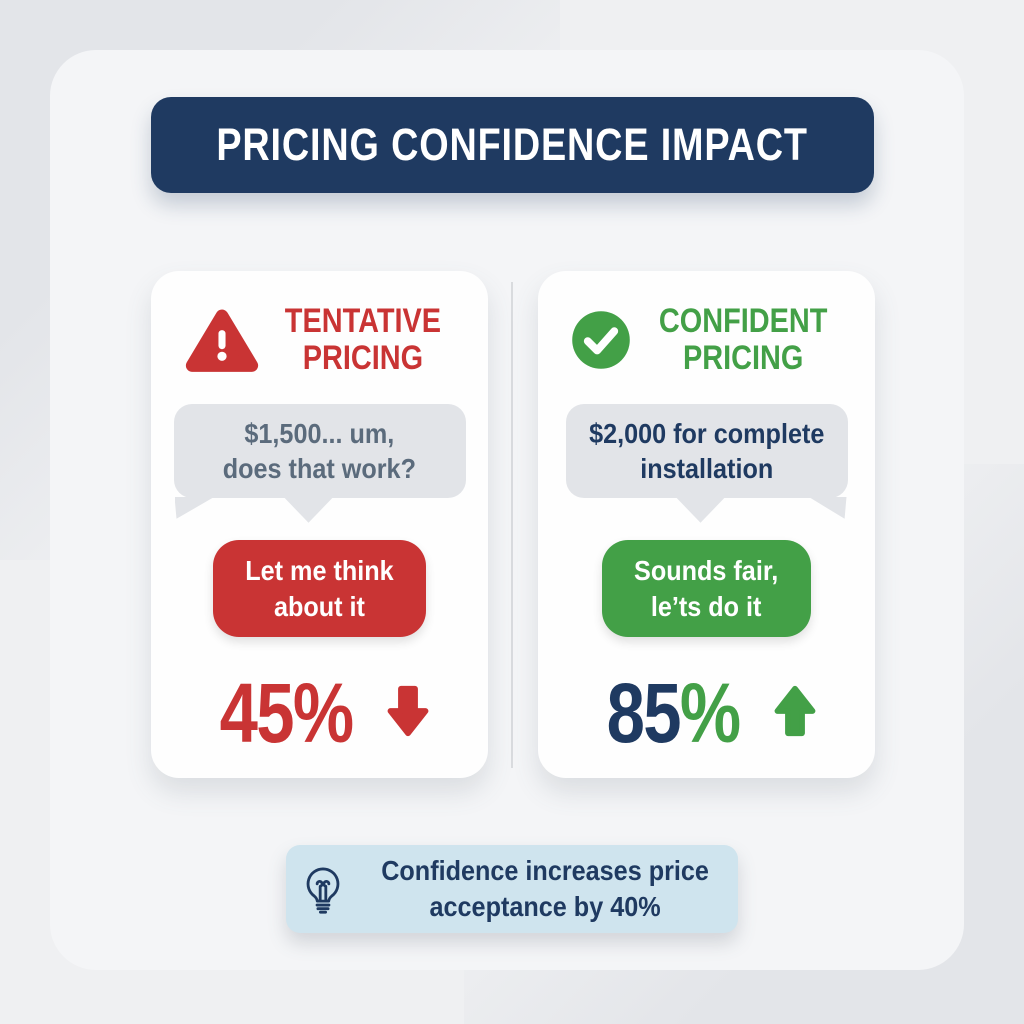  I want to click on acceptance-rate-confident: 85%, so click(706, 713).